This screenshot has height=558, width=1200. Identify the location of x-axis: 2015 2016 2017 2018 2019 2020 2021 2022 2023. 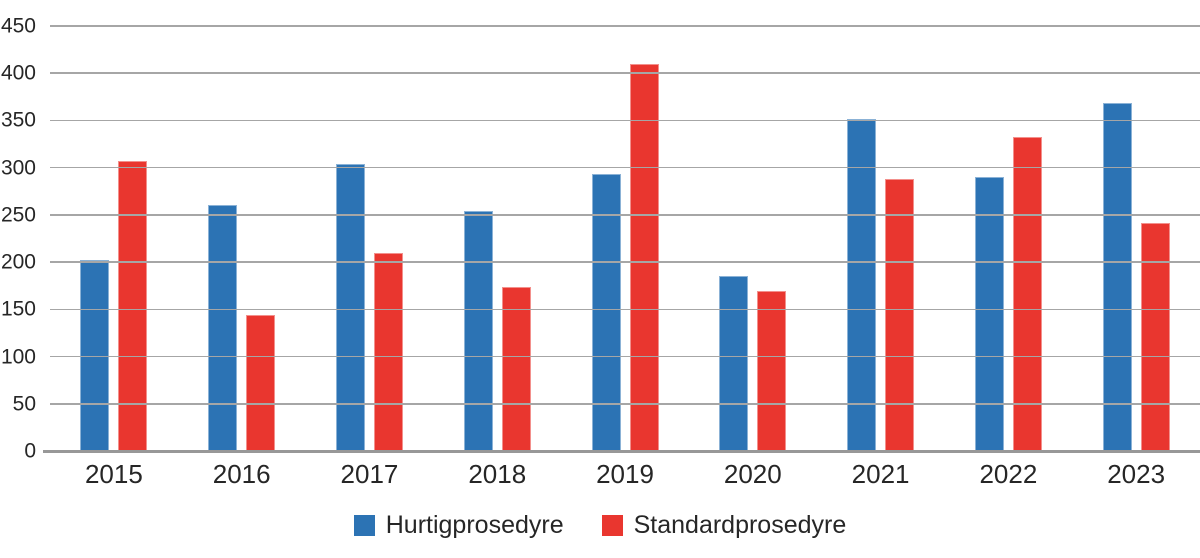
(625, 474).